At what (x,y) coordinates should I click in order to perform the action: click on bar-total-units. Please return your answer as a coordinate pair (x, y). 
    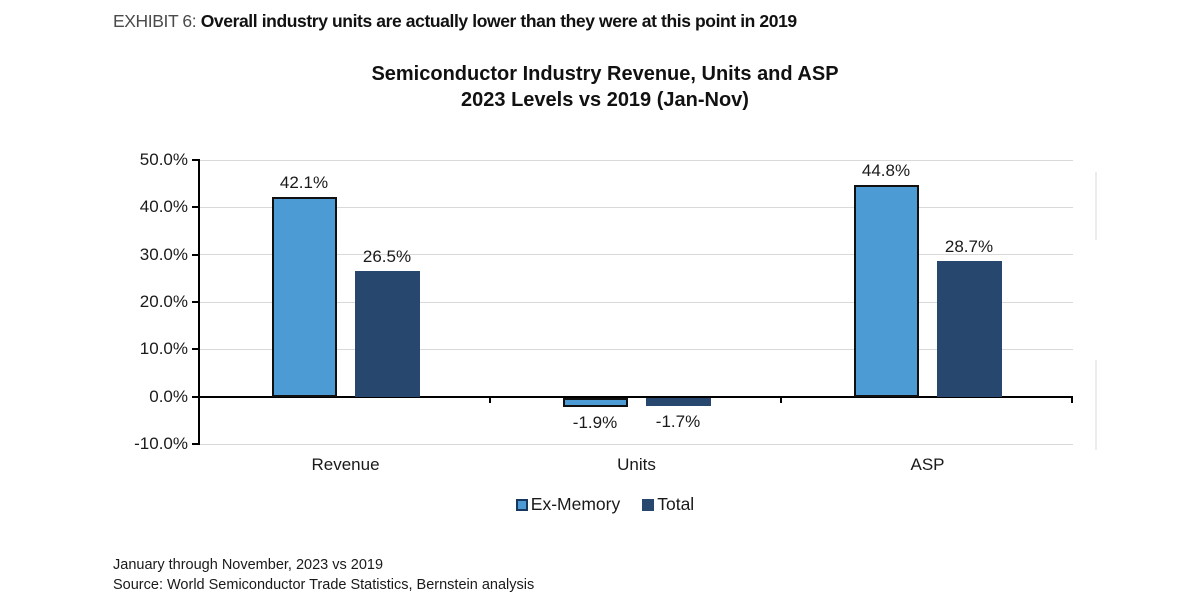
    Looking at the image, I should click on (678, 401).